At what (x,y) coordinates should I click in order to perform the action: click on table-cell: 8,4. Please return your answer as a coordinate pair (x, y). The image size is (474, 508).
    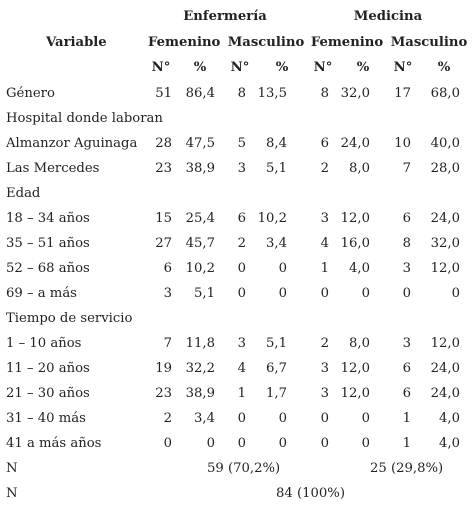
    Looking at the image, I should click on (276, 143).